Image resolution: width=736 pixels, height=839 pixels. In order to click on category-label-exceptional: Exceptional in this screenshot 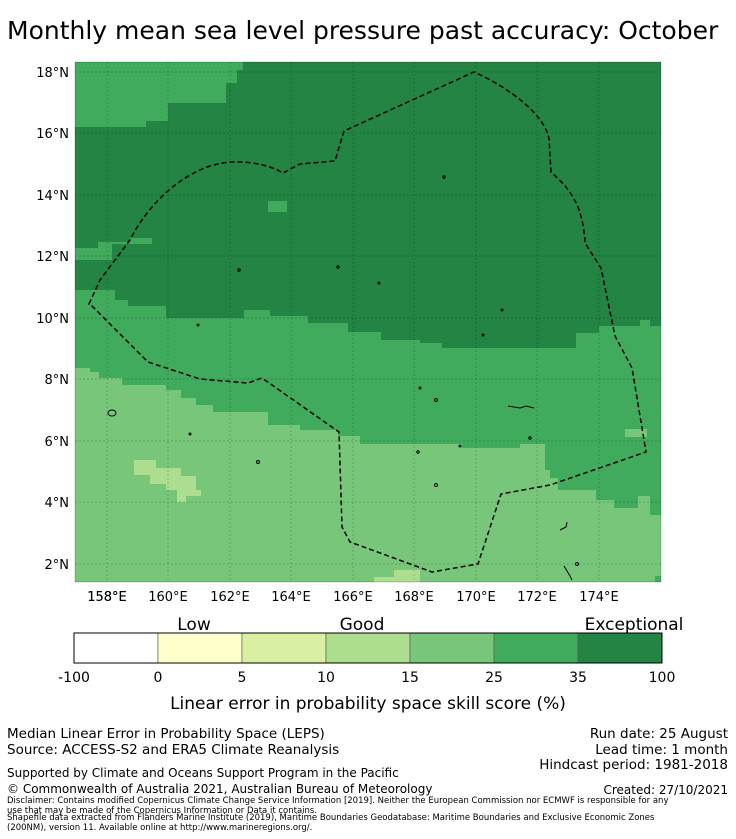, I will do `click(634, 625)`.